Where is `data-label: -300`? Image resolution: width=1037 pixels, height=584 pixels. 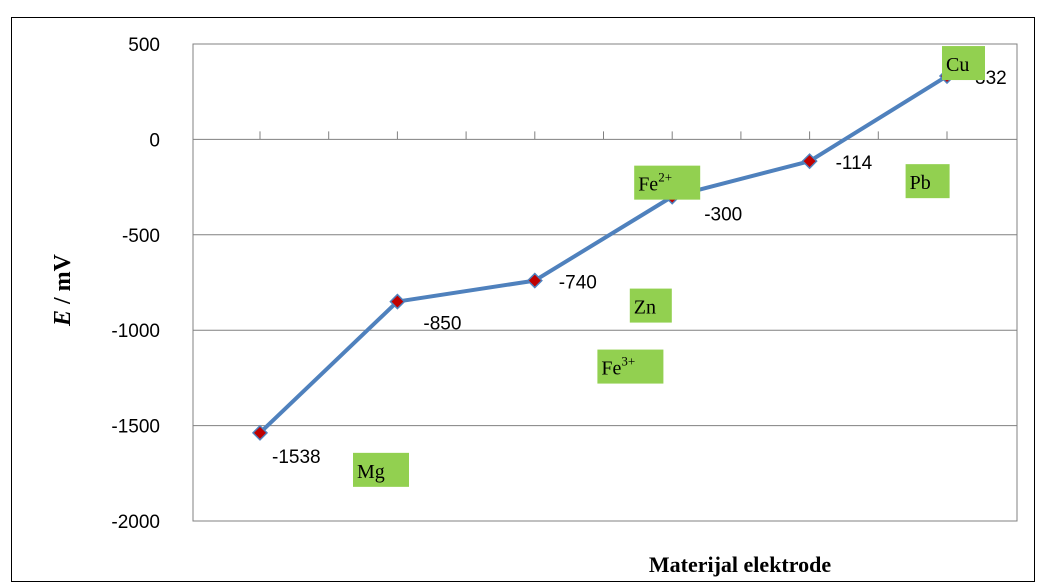 data-label: -300 is located at coordinates (723, 215).